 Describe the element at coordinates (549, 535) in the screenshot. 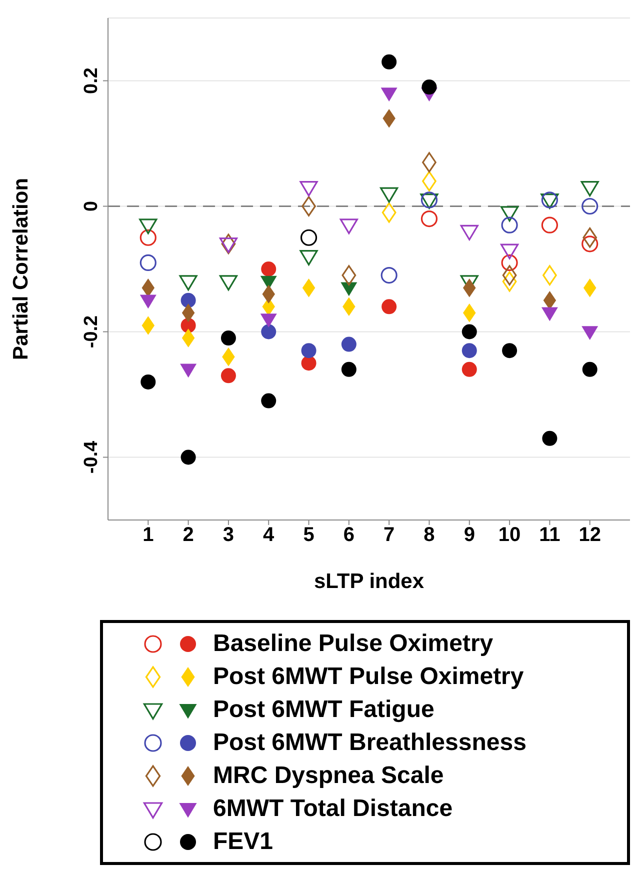

I see `x-tick-label: 11` at that location.